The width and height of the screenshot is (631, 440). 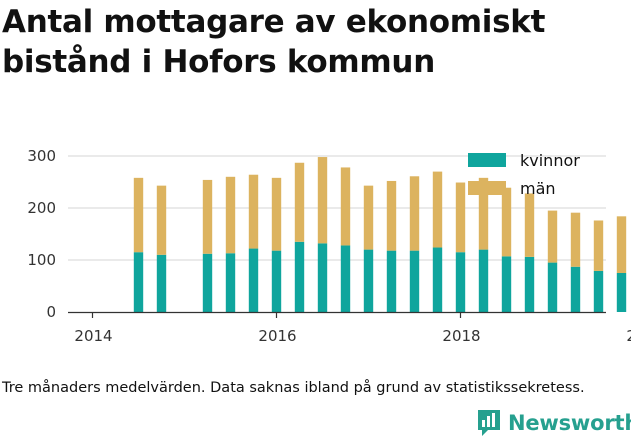 I want to click on y-tick-label: 0, so click(x=51, y=312).